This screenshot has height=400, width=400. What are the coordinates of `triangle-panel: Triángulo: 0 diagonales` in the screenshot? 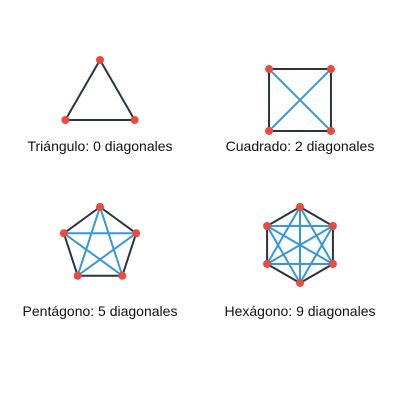 It's located at (100, 105).